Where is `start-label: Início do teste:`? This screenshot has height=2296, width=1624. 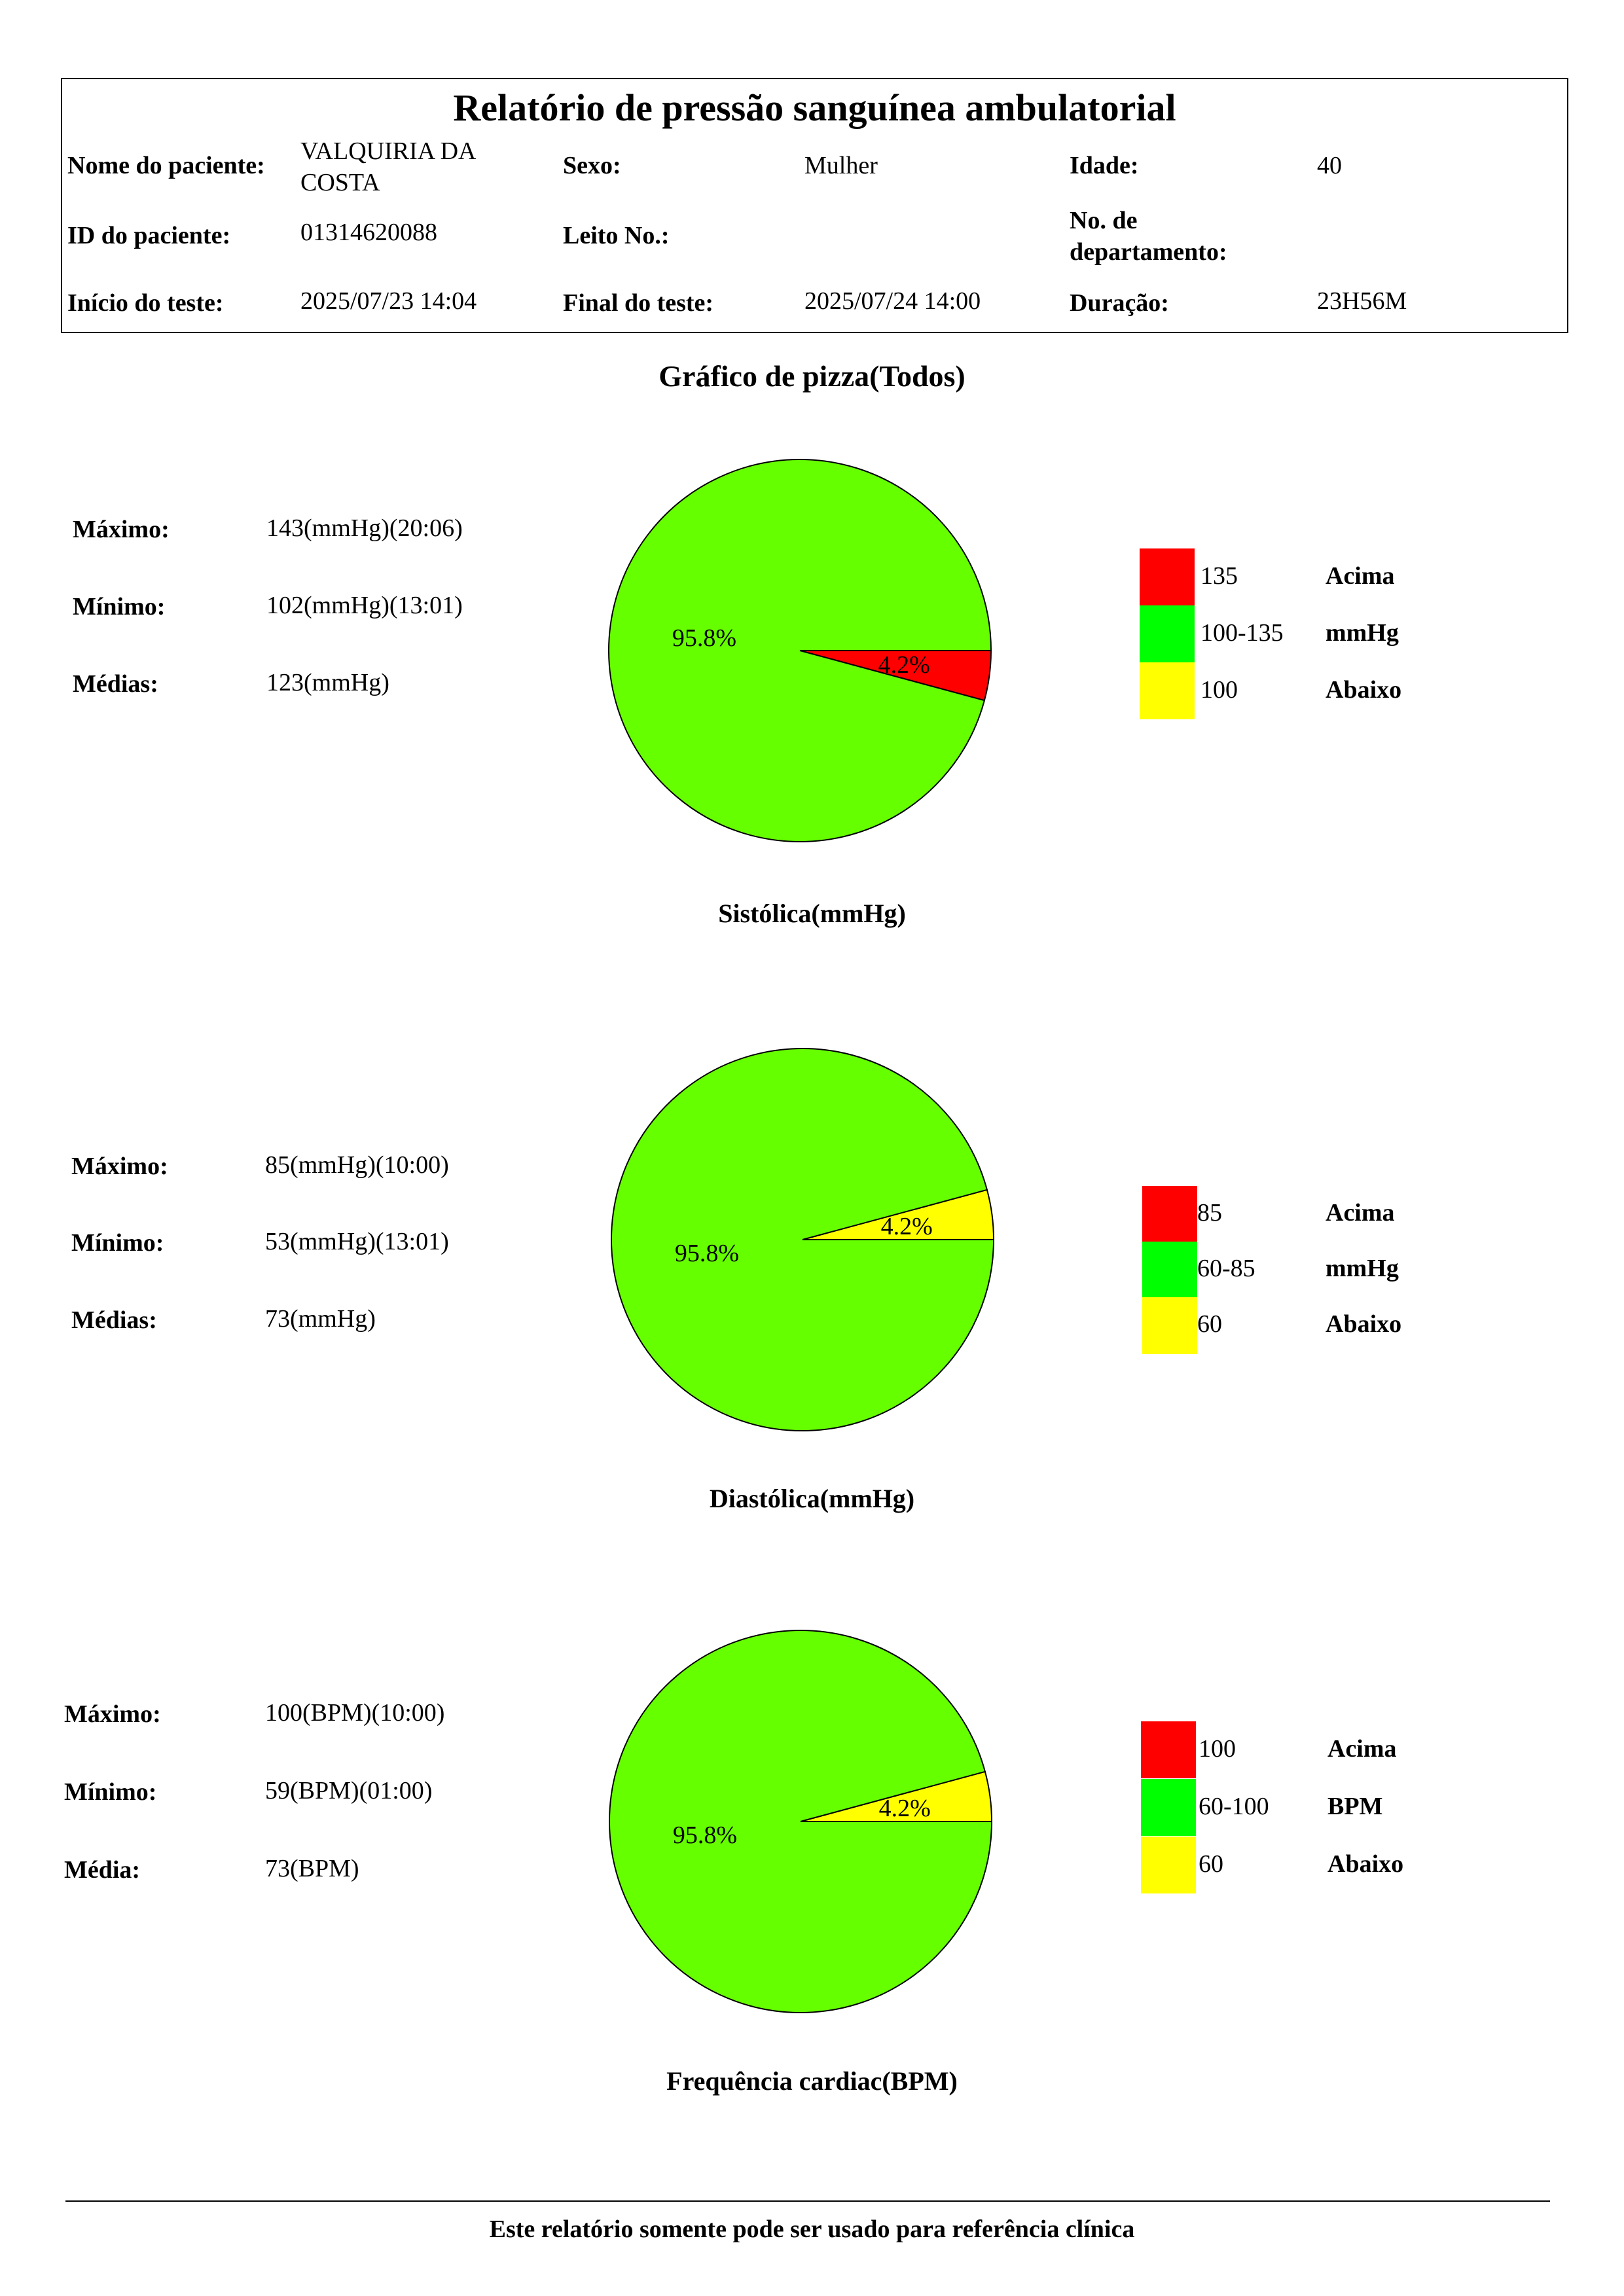
start-label: Início do teste: is located at coordinates (145, 303).